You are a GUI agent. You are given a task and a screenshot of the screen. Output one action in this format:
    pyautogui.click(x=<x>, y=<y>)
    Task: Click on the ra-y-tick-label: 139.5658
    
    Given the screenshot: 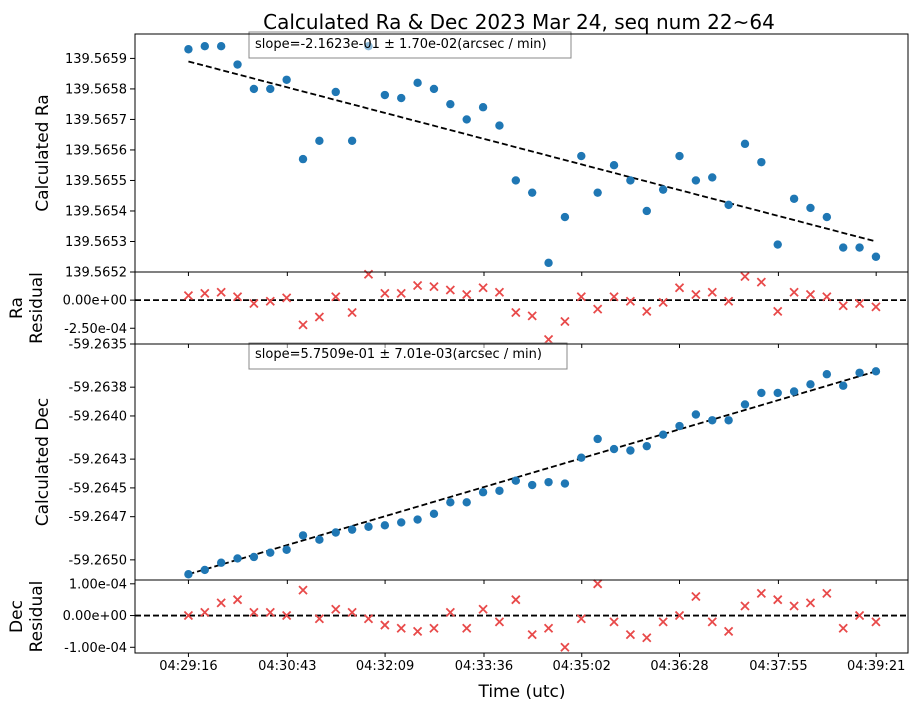 What is the action you would take?
    pyautogui.click(x=96, y=89)
    